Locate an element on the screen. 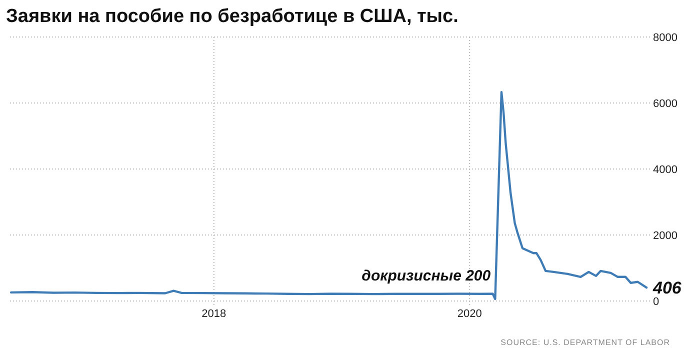 The width and height of the screenshot is (687, 351). y-tick-label: 8000 is located at coordinates (665, 38).